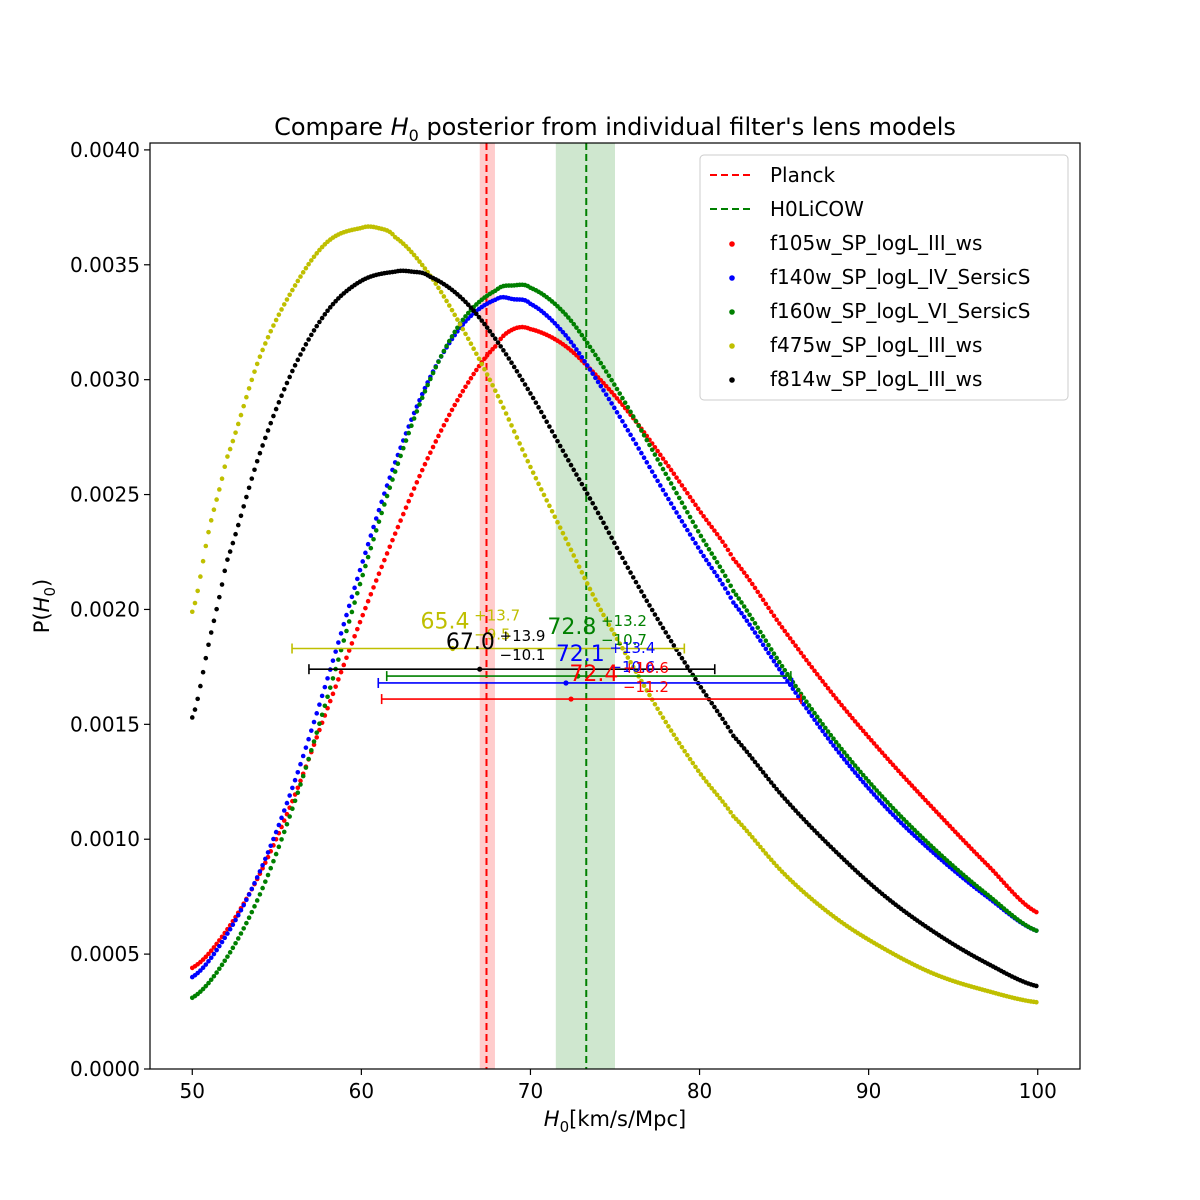 This screenshot has height=1200, width=1200. What do you see at coordinates (627, 1119) in the screenshot?
I see `x-axis-label-unit: [km/s/Mpc]` at bounding box center [627, 1119].